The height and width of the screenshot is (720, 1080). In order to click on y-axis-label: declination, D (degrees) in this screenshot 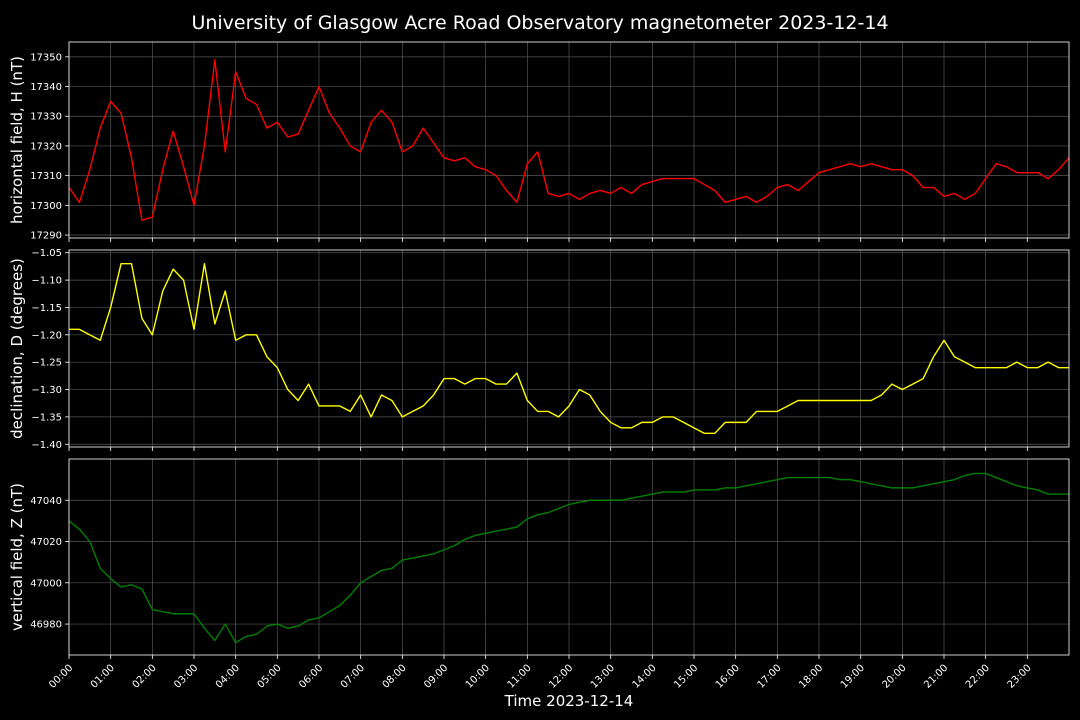, I will do `click(17, 348)`.